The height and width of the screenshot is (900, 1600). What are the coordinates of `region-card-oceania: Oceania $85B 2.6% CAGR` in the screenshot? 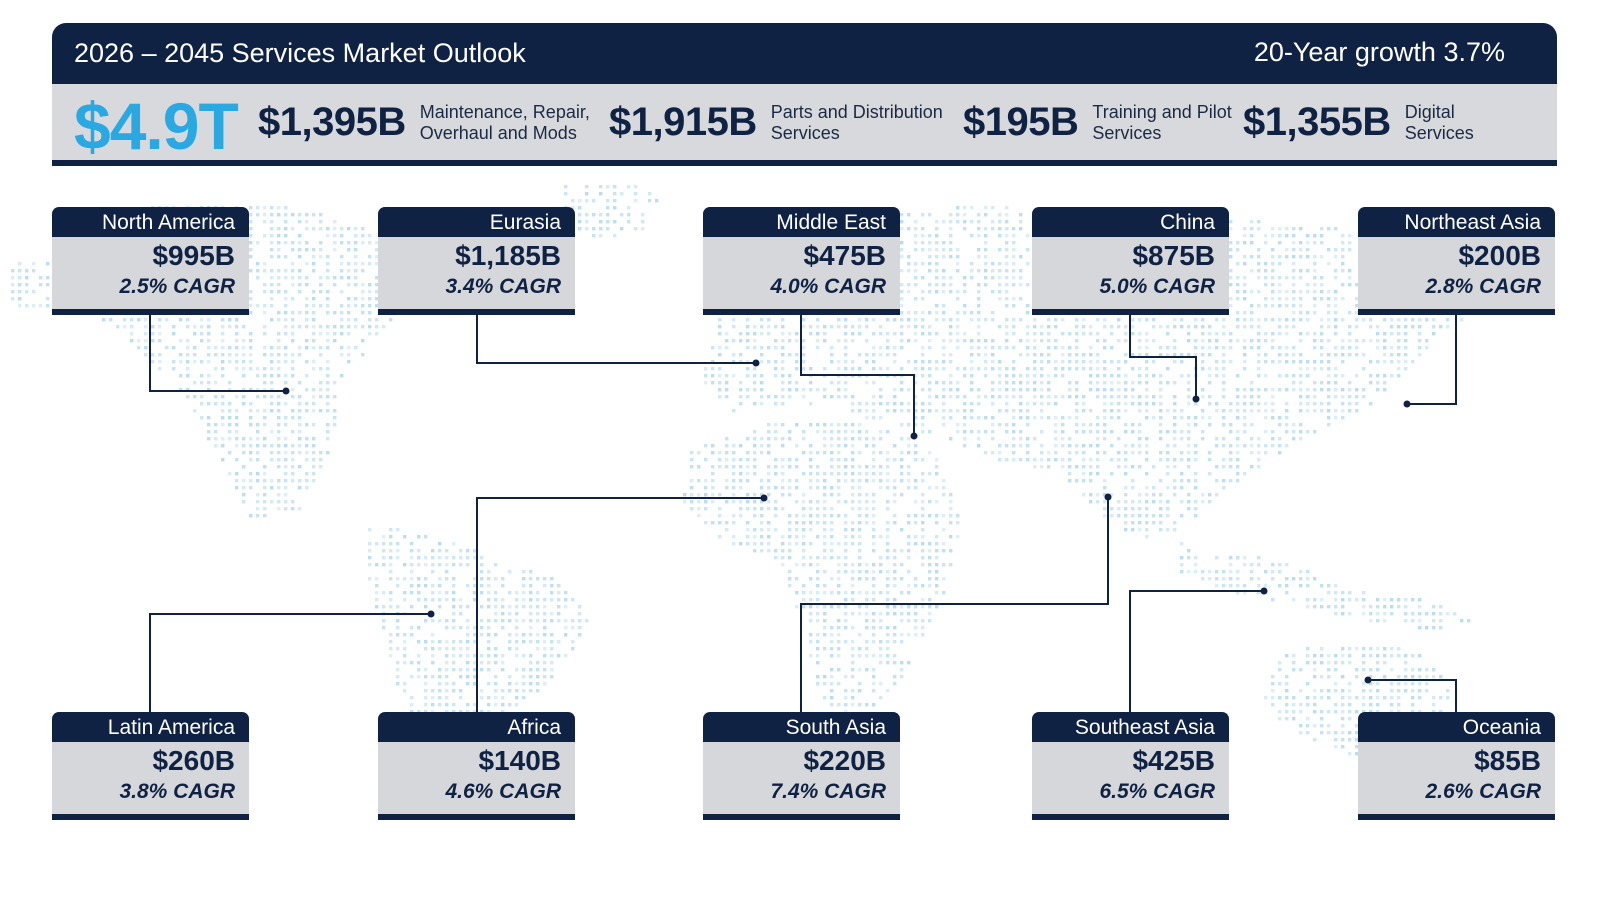 It's located at (1456, 766).